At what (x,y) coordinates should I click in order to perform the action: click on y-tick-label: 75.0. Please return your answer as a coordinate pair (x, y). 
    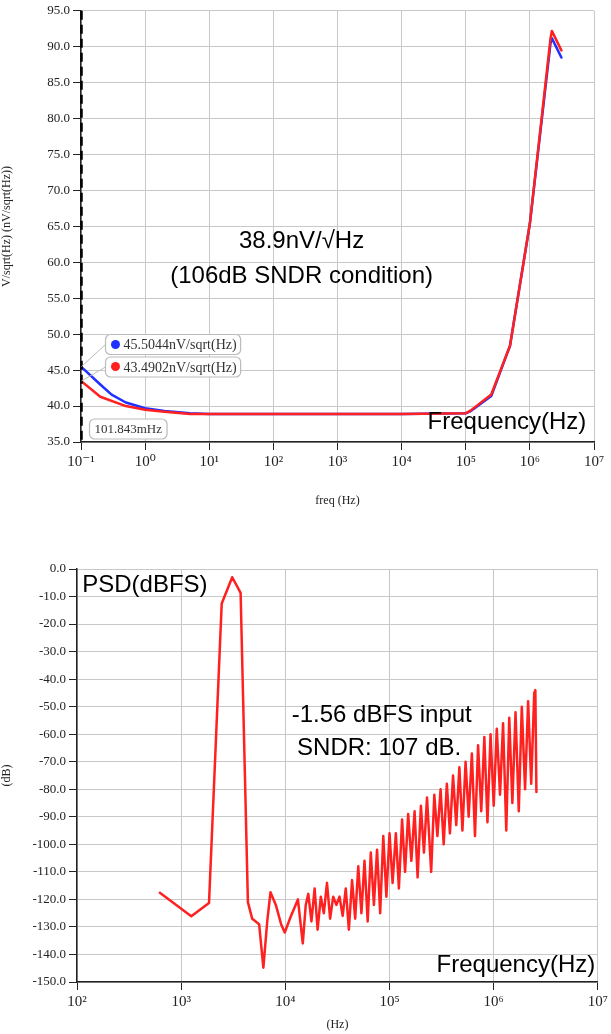
    Looking at the image, I should click on (58, 153).